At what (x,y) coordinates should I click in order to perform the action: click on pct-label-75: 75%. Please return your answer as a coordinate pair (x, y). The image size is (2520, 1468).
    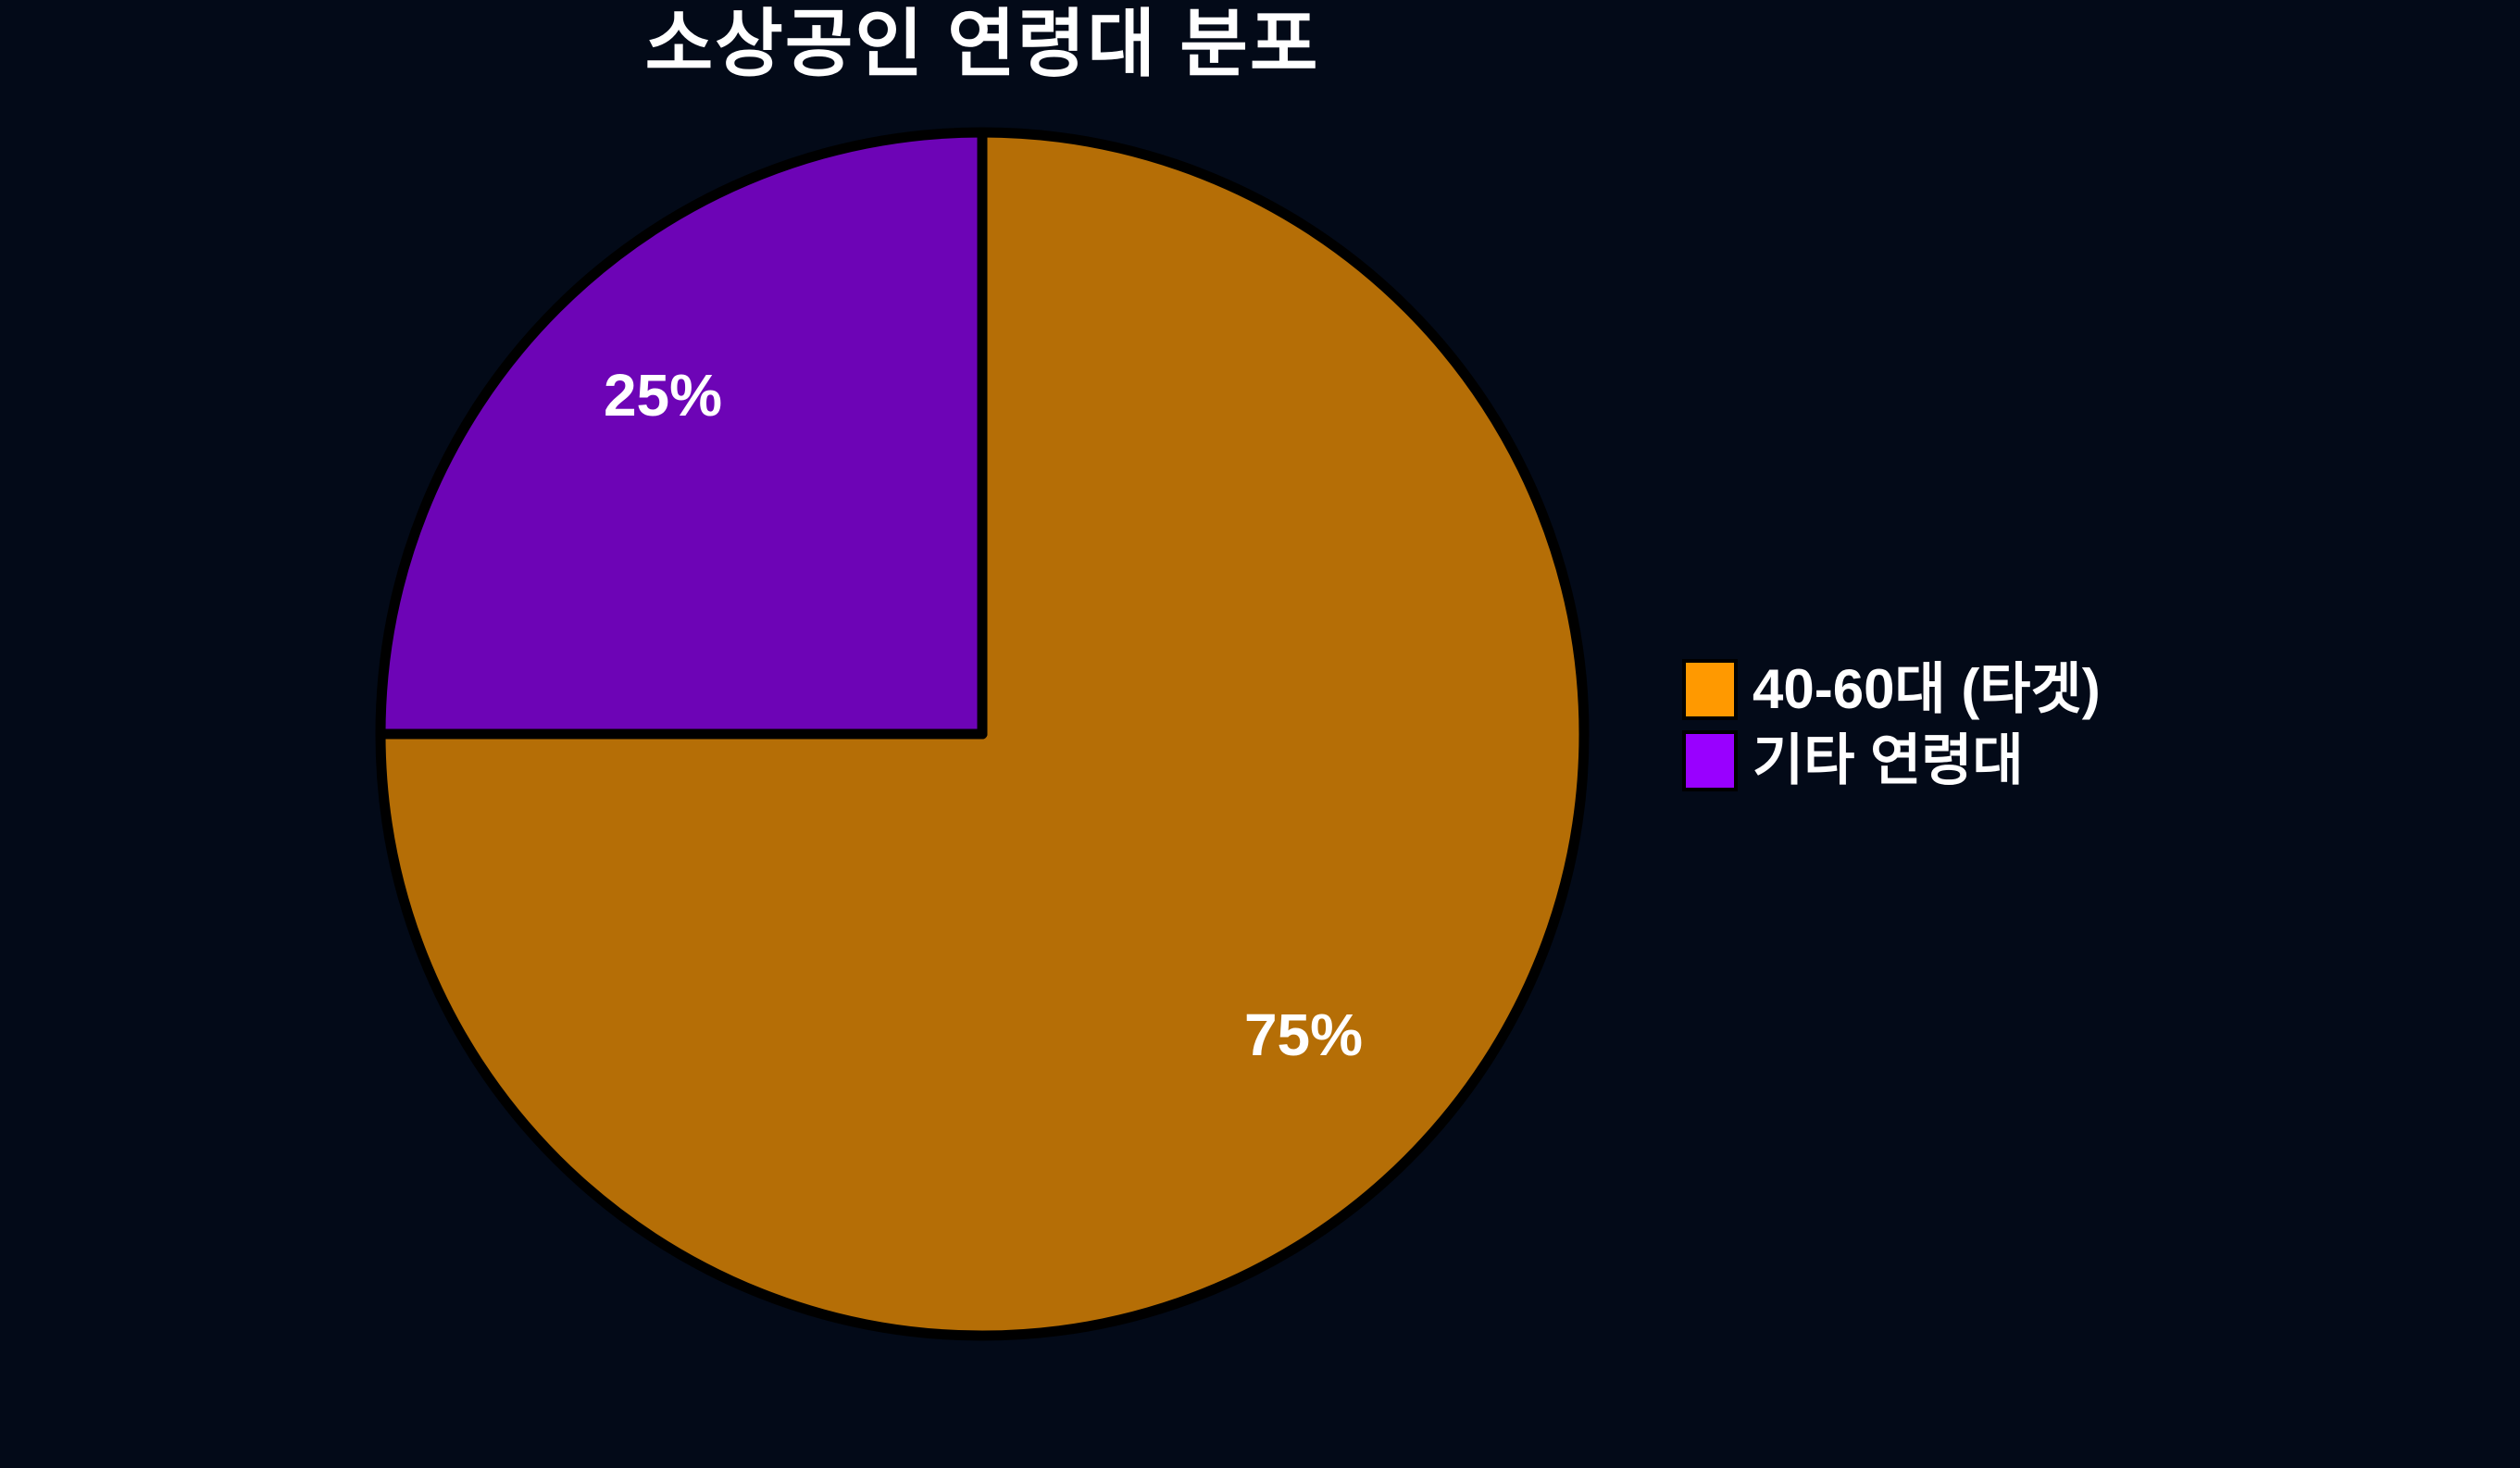
    Looking at the image, I should click on (1303, 1034).